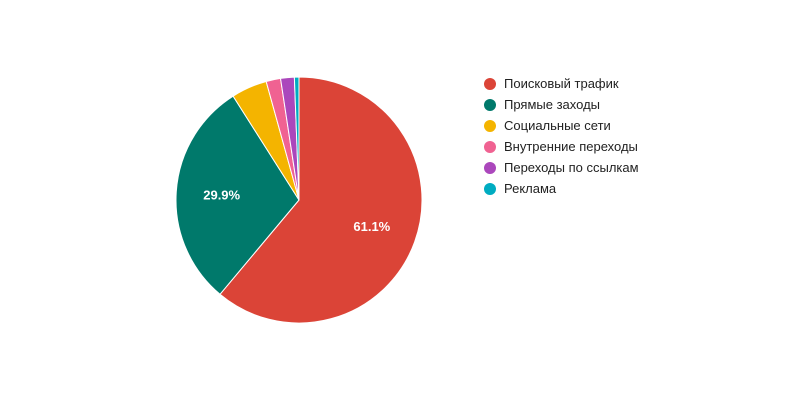 The width and height of the screenshot is (800, 400). What do you see at coordinates (557, 125) in the screenshot?
I see `legend-label: Социальные сети` at bounding box center [557, 125].